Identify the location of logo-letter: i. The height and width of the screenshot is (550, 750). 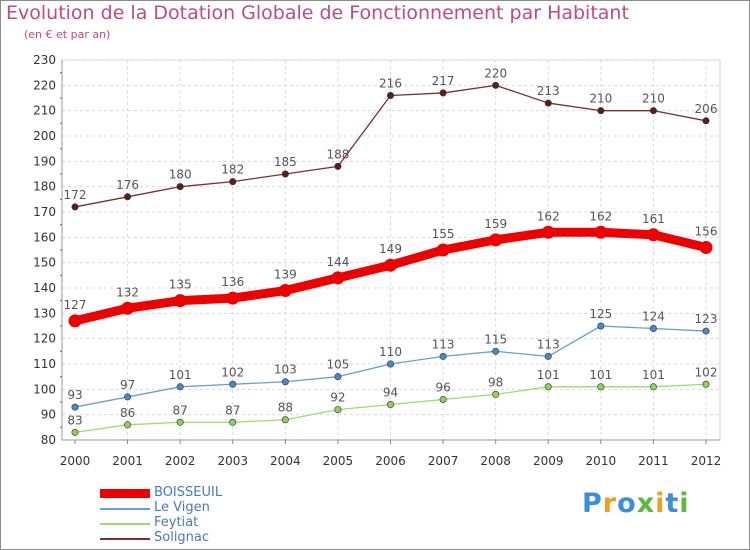
(660, 503).